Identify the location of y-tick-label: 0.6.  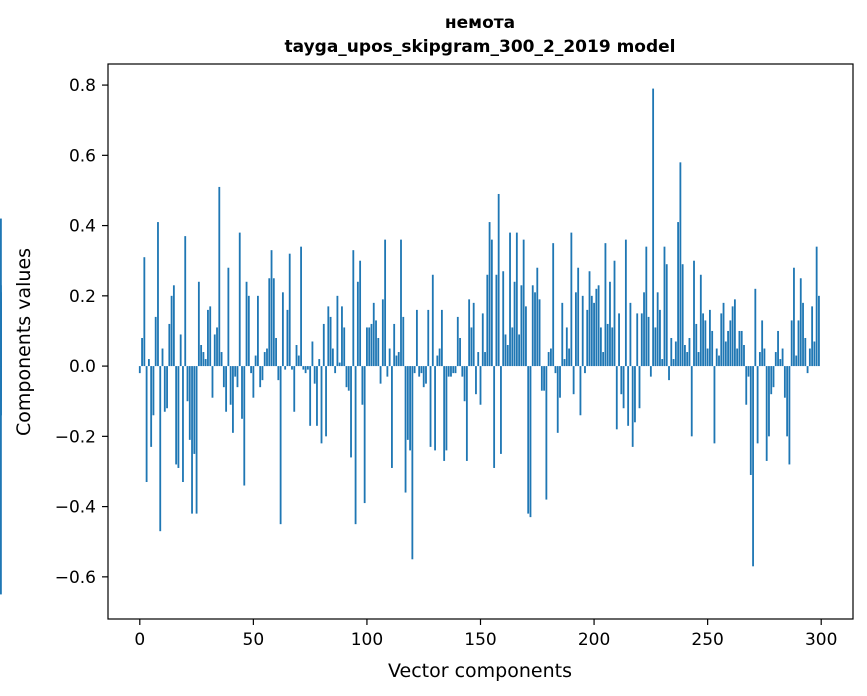
(82, 156).